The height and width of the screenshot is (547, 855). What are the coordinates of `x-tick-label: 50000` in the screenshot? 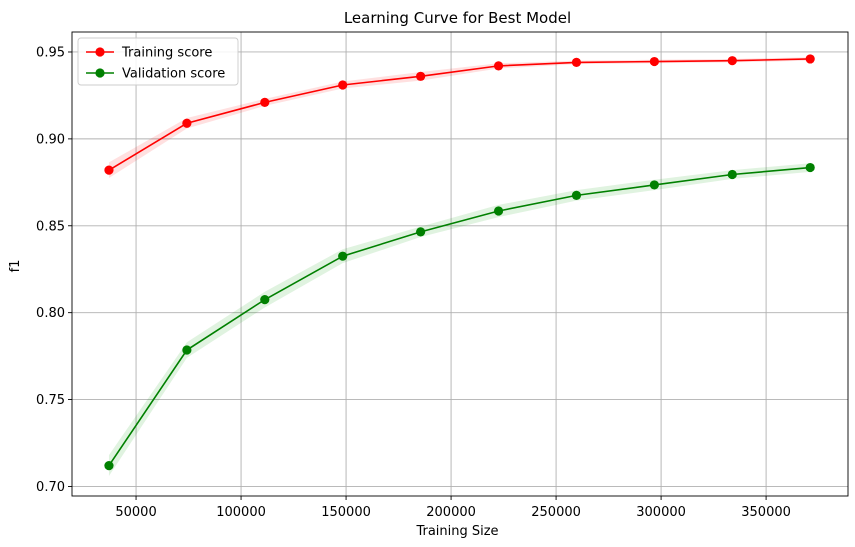 It's located at (135, 512).